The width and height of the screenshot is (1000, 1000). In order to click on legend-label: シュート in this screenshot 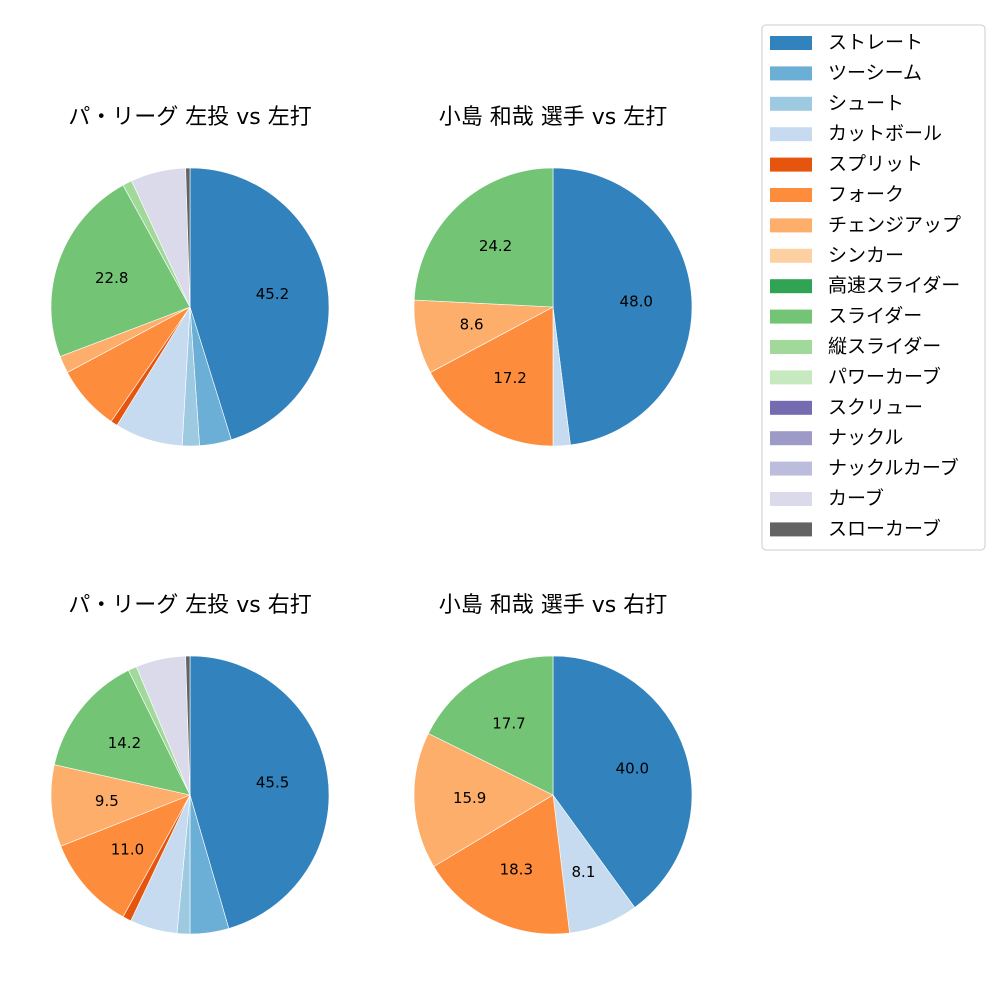, I will do `click(866, 103)`.